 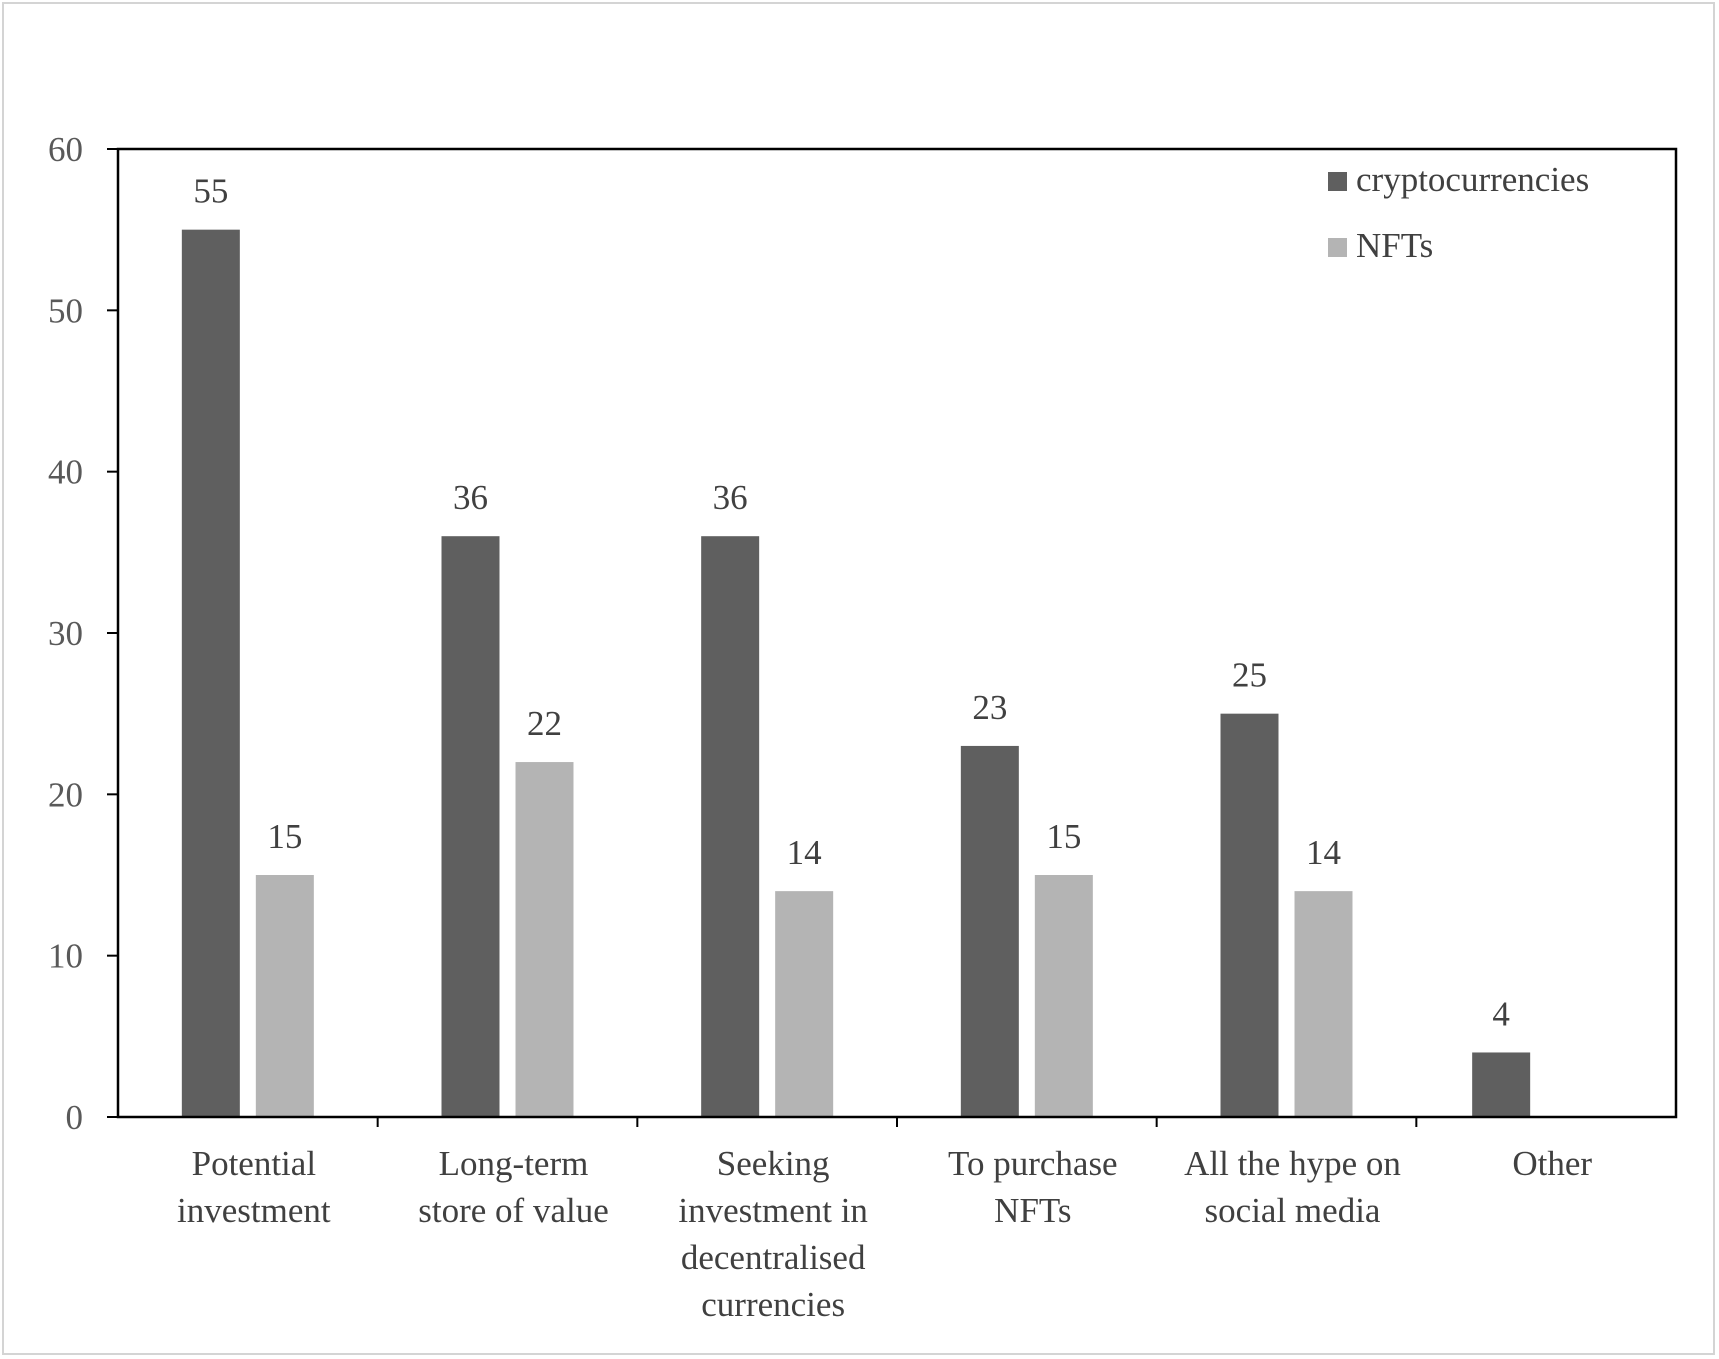 I want to click on category-label-1: Long-term store of value, so click(x=513, y=1187).